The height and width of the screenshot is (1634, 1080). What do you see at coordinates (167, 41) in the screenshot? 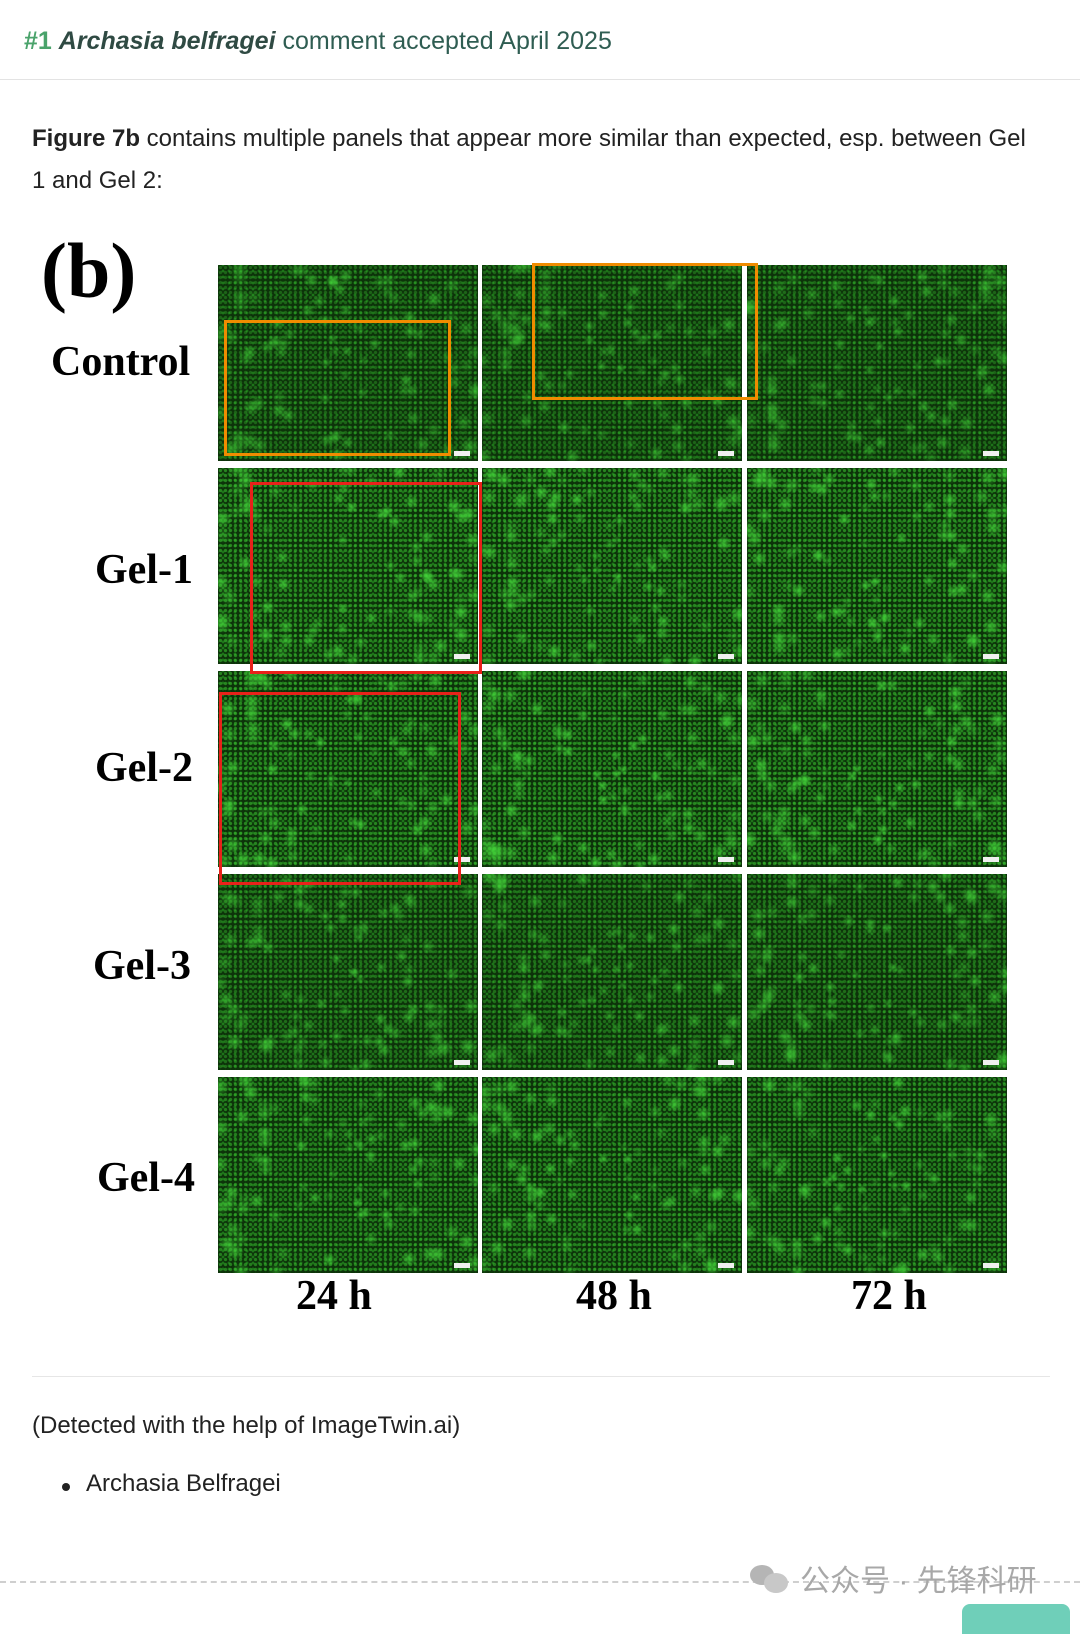
I see `comment-author: Archasia belfragei` at bounding box center [167, 41].